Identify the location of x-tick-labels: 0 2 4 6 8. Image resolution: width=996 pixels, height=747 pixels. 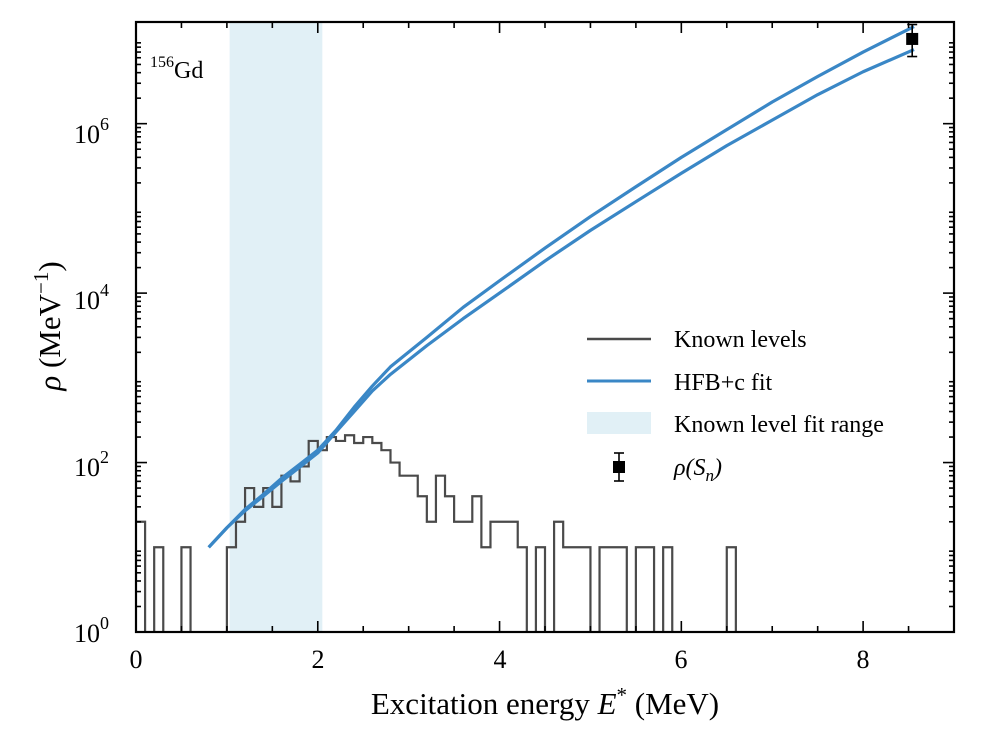
(500, 659).